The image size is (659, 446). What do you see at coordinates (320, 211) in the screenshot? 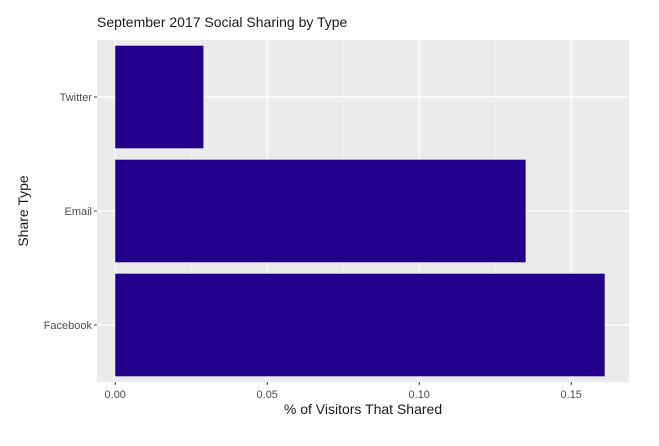
I see `bar-email` at bounding box center [320, 211].